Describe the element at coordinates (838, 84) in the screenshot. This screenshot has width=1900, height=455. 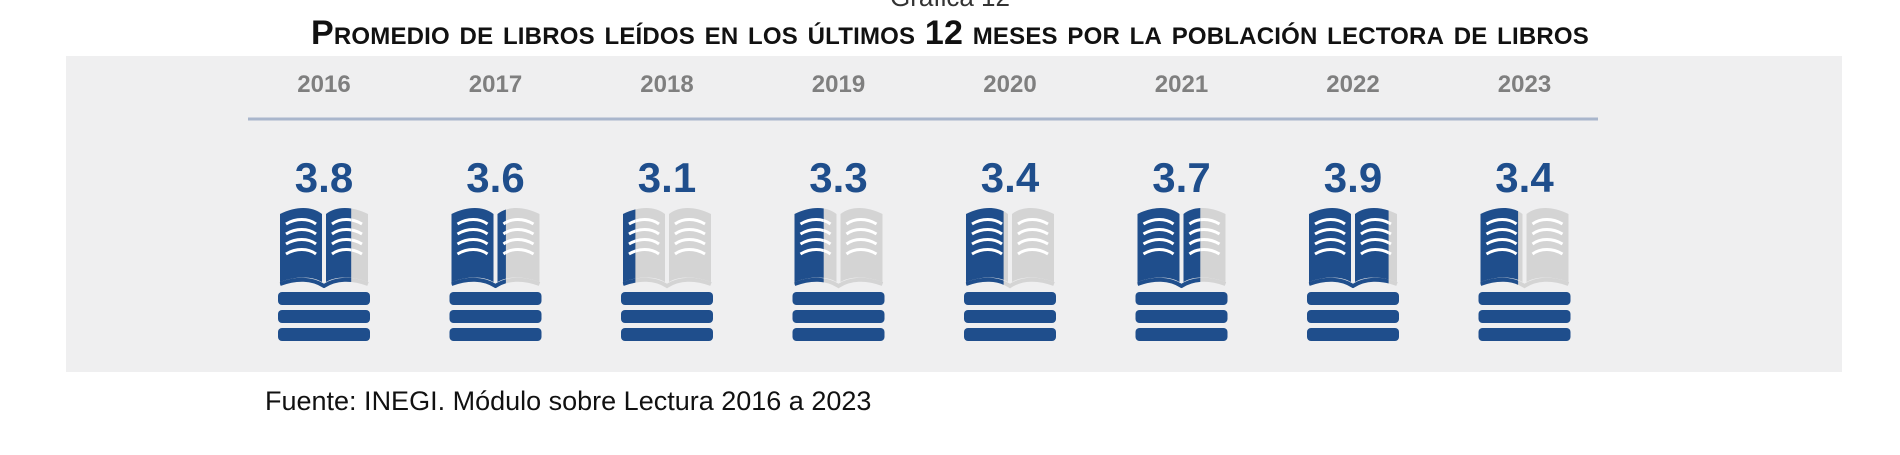
I see `year-label: 2019` at that location.